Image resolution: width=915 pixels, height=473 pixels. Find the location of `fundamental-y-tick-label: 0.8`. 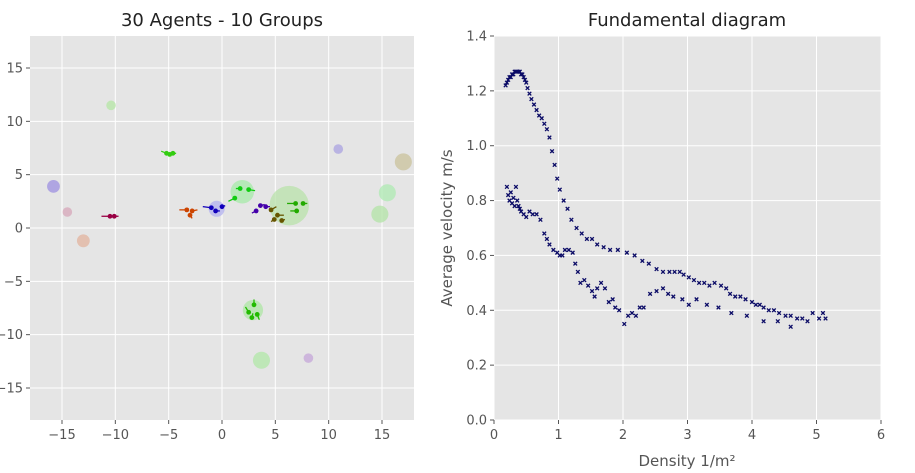

fundamental-y-tick-label: 0.8 is located at coordinates (476, 201).